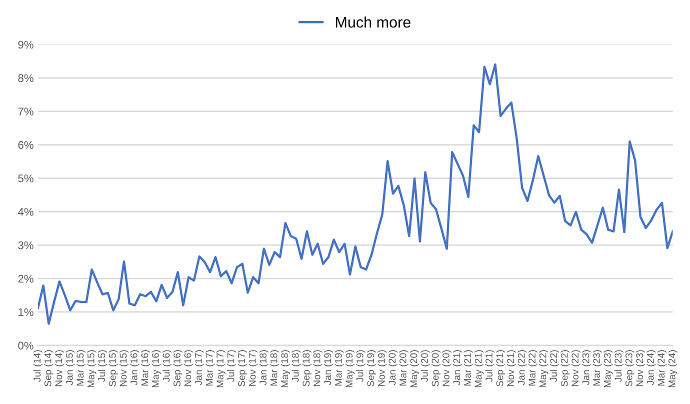  Describe the element at coordinates (135, 368) in the screenshot. I see `x-tick-label: Jan (16)` at that location.